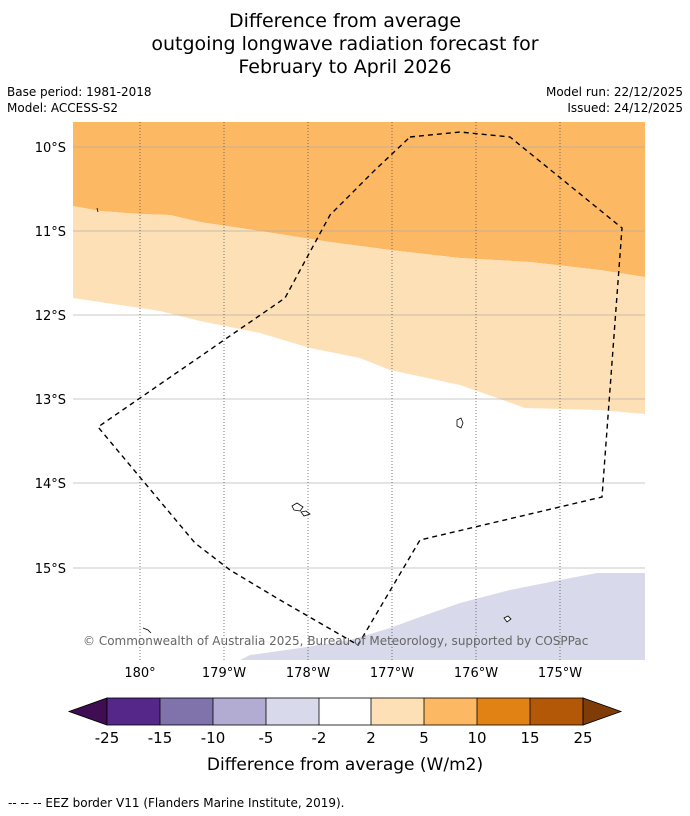 The width and height of the screenshot is (690, 816). What do you see at coordinates (345, 67) in the screenshot?
I see `title-line-3: February to April 2026` at bounding box center [345, 67].